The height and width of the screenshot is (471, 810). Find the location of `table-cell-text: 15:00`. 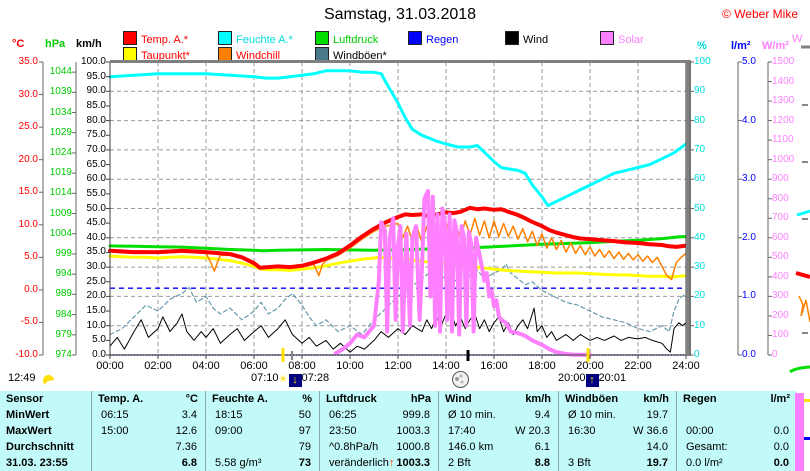

table-cell-text: 15:00 is located at coordinates (115, 431).